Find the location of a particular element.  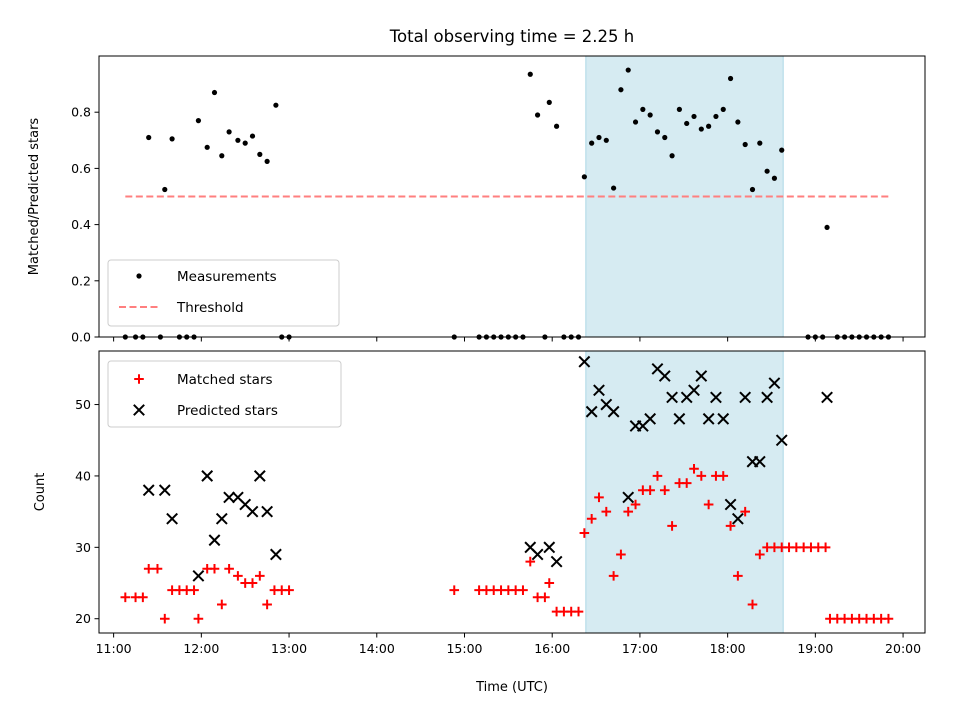

x-axis-label: Time (UTC) is located at coordinates (511, 687).